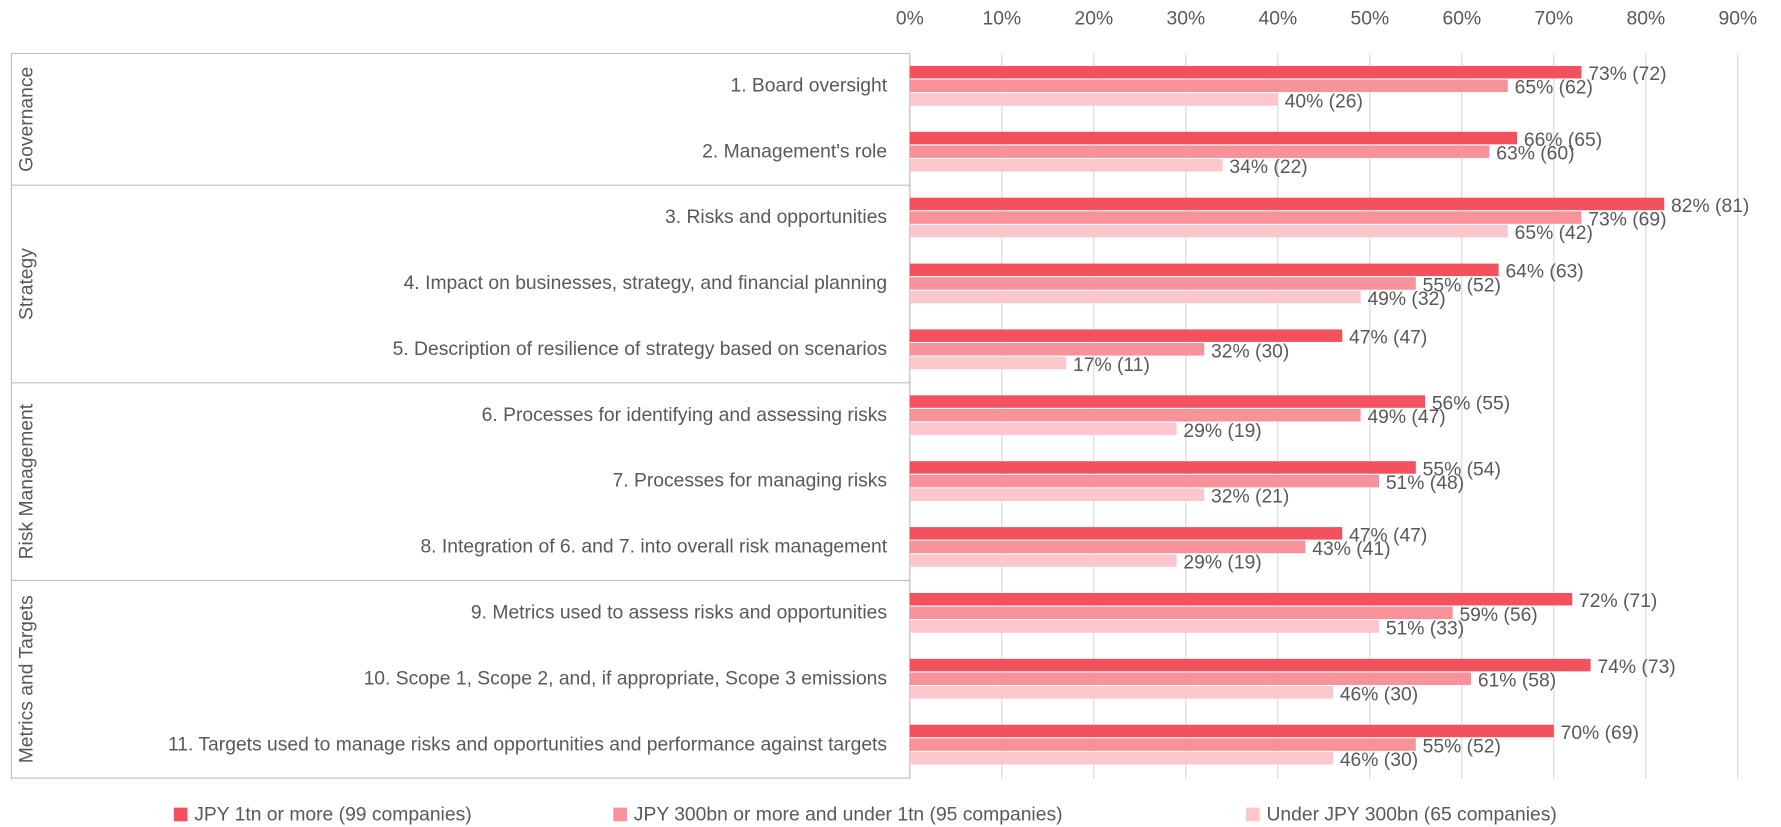 This screenshot has width=1781, height=827. Describe the element at coordinates (1600, 733) in the screenshot. I see `value-label: 70% (69)` at that location.